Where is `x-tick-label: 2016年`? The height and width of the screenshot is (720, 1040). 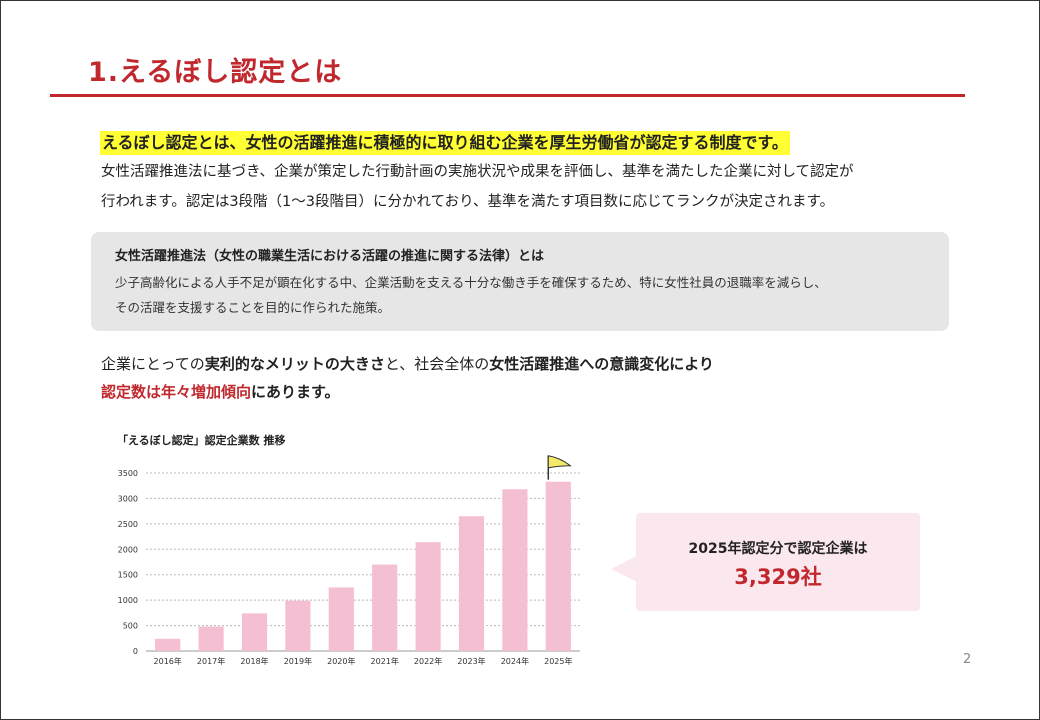
x-tick-label: 2016年 is located at coordinates (168, 661).